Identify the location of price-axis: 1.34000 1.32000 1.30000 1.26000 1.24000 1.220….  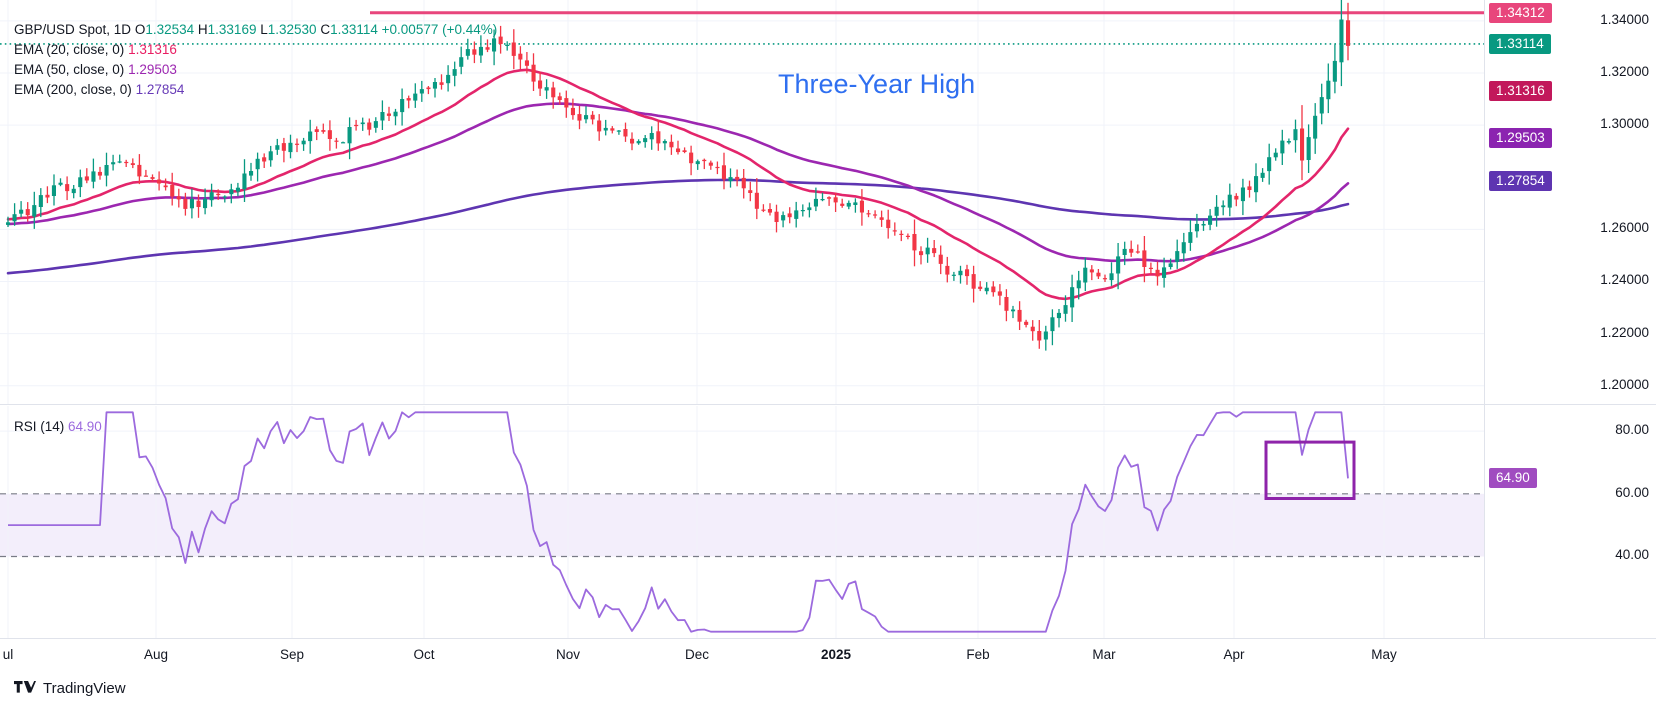
(1570, 319).